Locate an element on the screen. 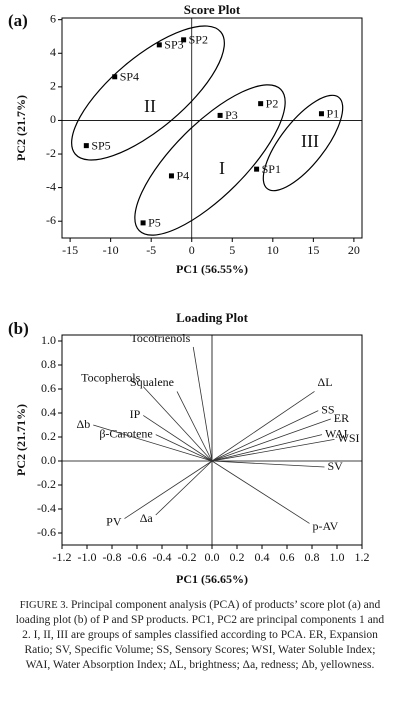  vector-label: ΔL is located at coordinates (325, 382).